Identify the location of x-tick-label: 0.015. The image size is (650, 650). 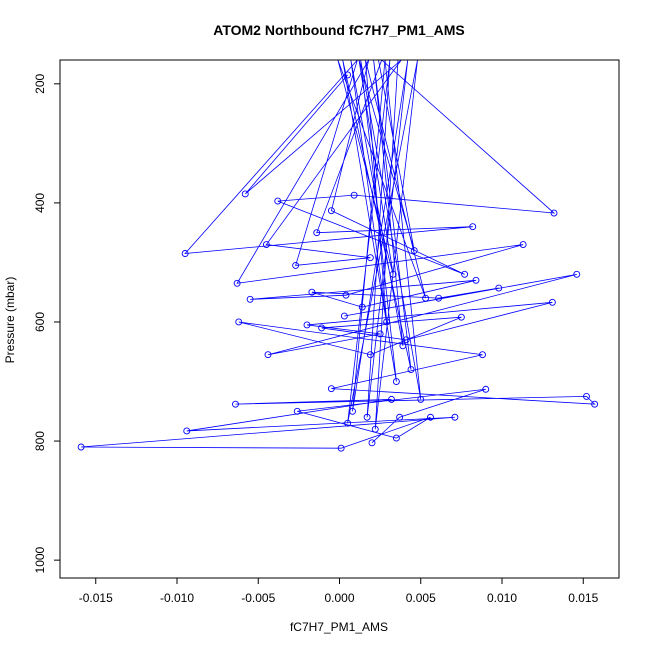
(583, 598).